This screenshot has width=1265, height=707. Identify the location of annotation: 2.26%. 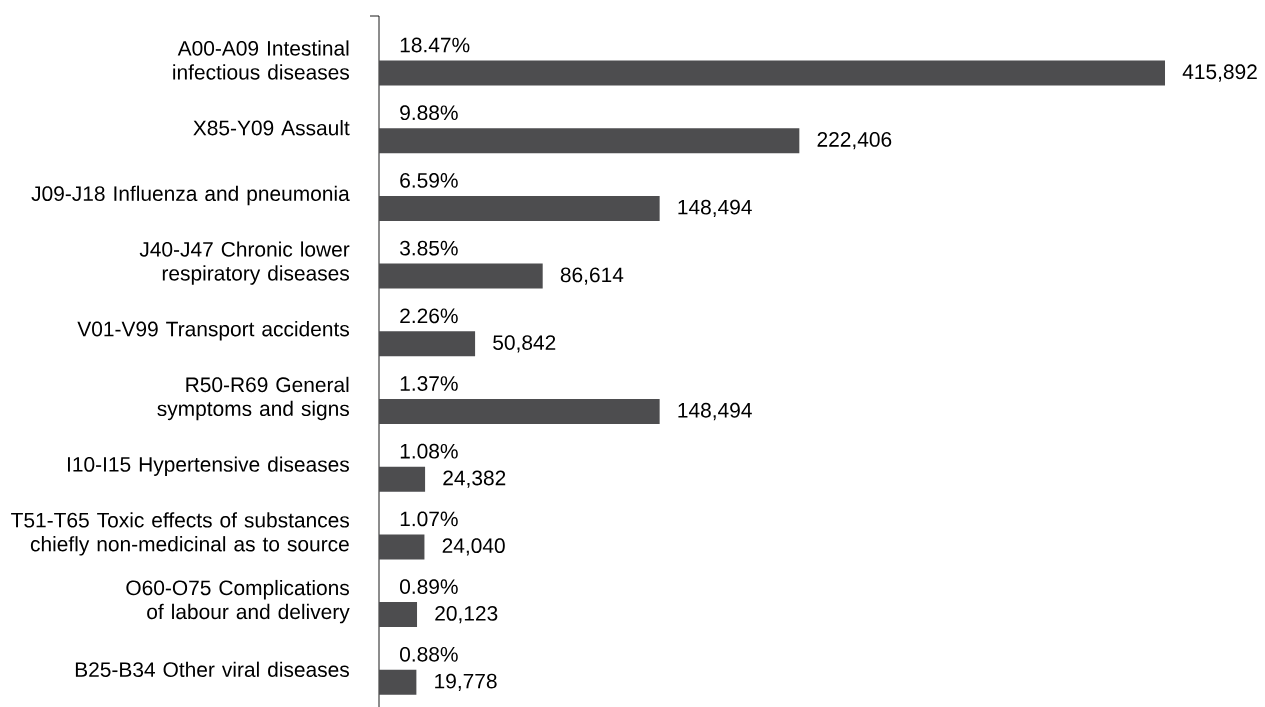
(429, 316).